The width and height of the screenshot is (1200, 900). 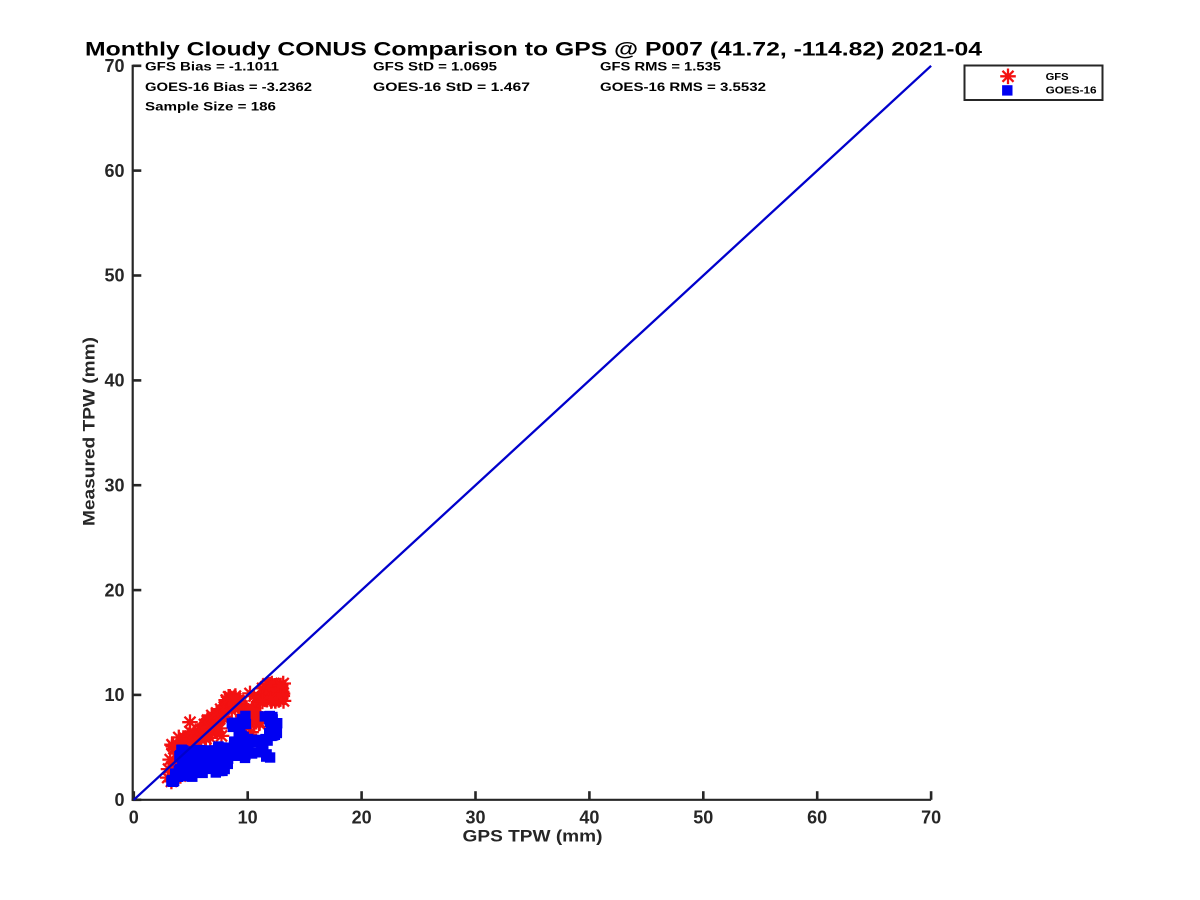 I want to click on svg-text: GOES-16, so click(x=1072, y=90).